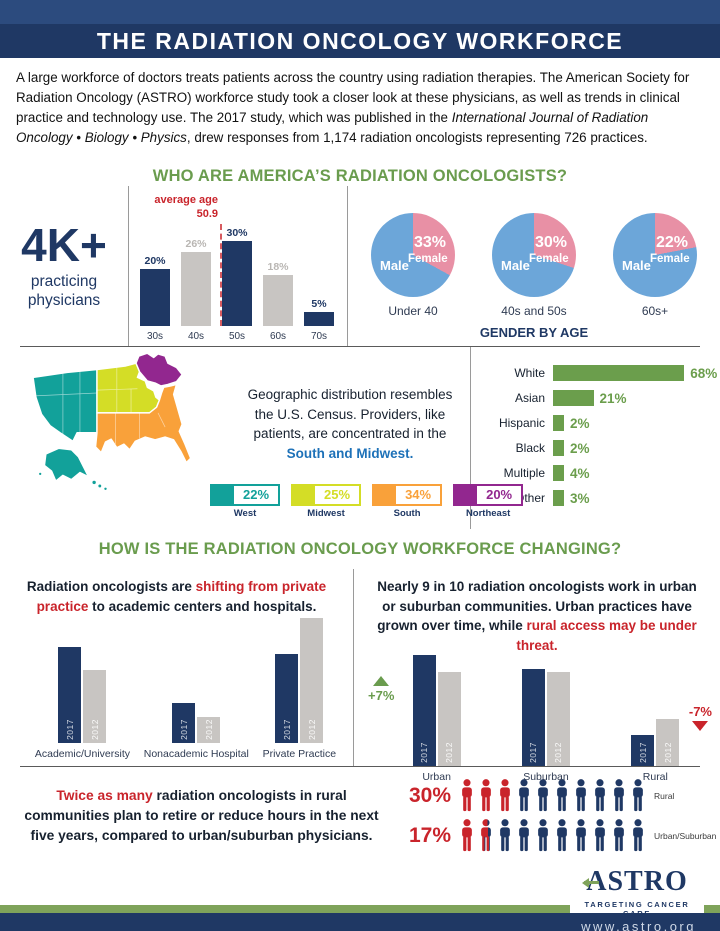 This screenshot has height=931, width=720. What do you see at coordinates (319, 336) in the screenshot?
I see `age-category-label: 70s` at bounding box center [319, 336].